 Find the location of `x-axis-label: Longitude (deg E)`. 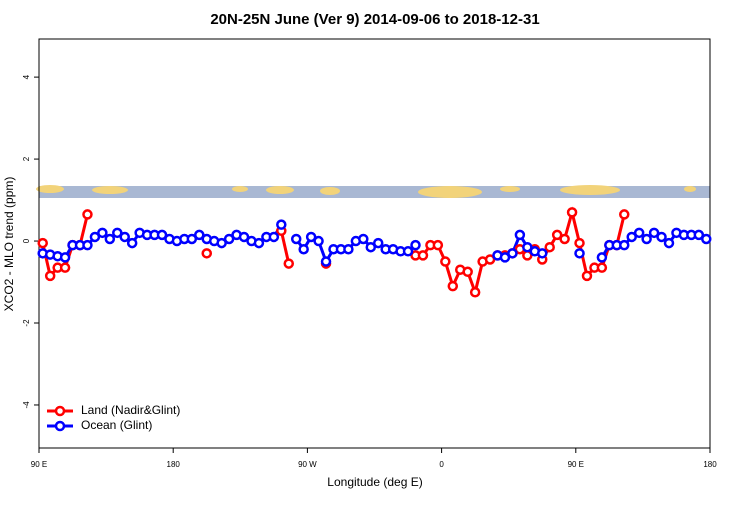

x-axis-label: Longitude (deg E) is located at coordinates (374, 482).